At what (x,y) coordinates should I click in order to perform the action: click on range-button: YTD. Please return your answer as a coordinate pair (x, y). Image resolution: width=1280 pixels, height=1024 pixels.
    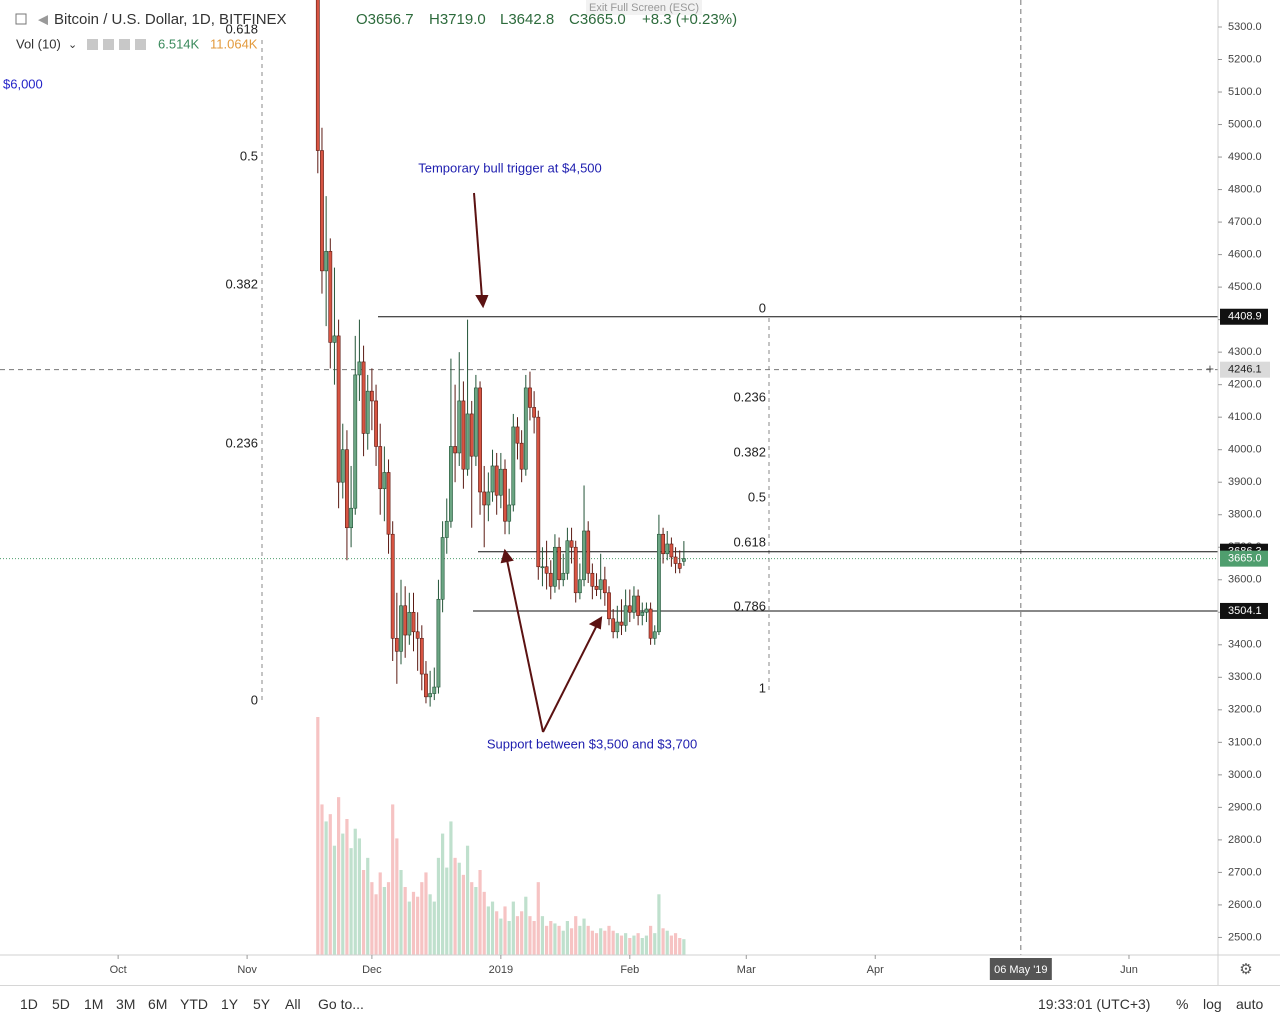
    Looking at the image, I should click on (194, 1004).